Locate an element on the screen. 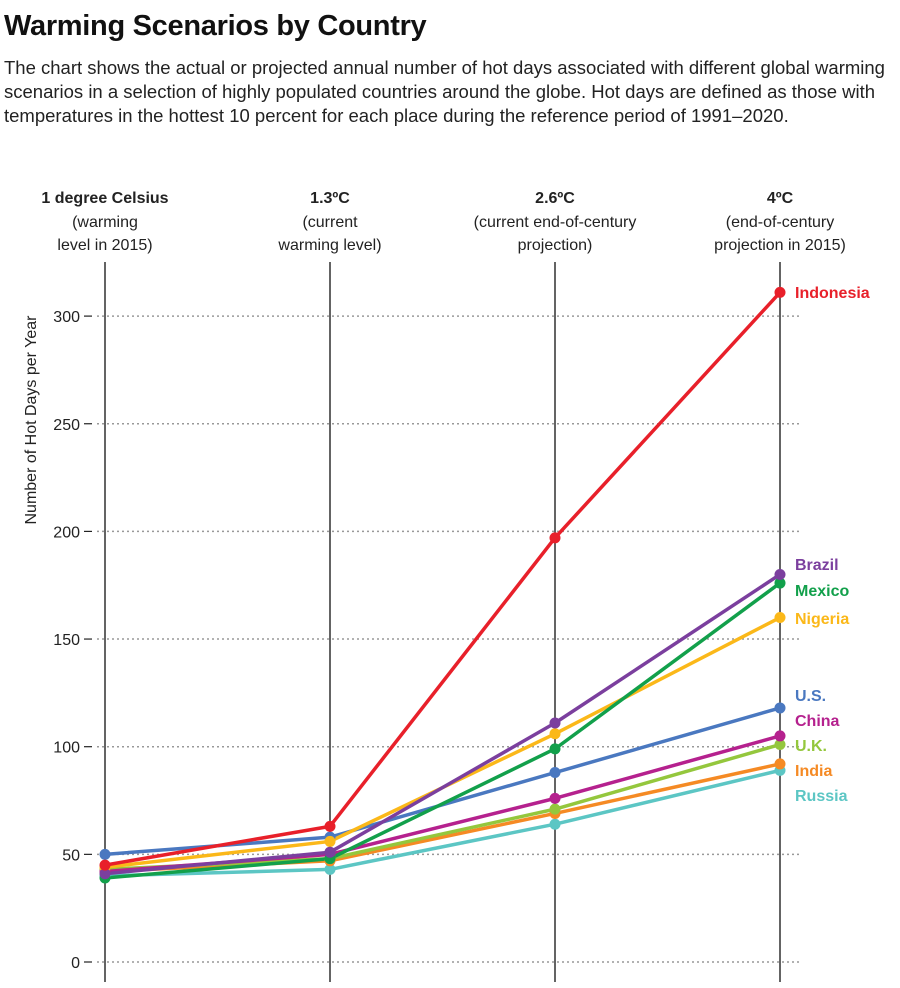 This screenshot has width=900, height=988. series-line-Russia is located at coordinates (442, 823).